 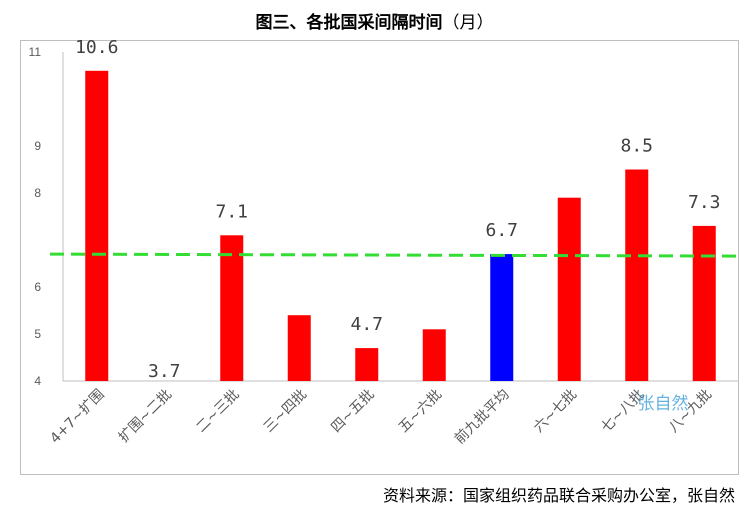 I want to click on y-tick-label: 4, so click(x=37, y=381).